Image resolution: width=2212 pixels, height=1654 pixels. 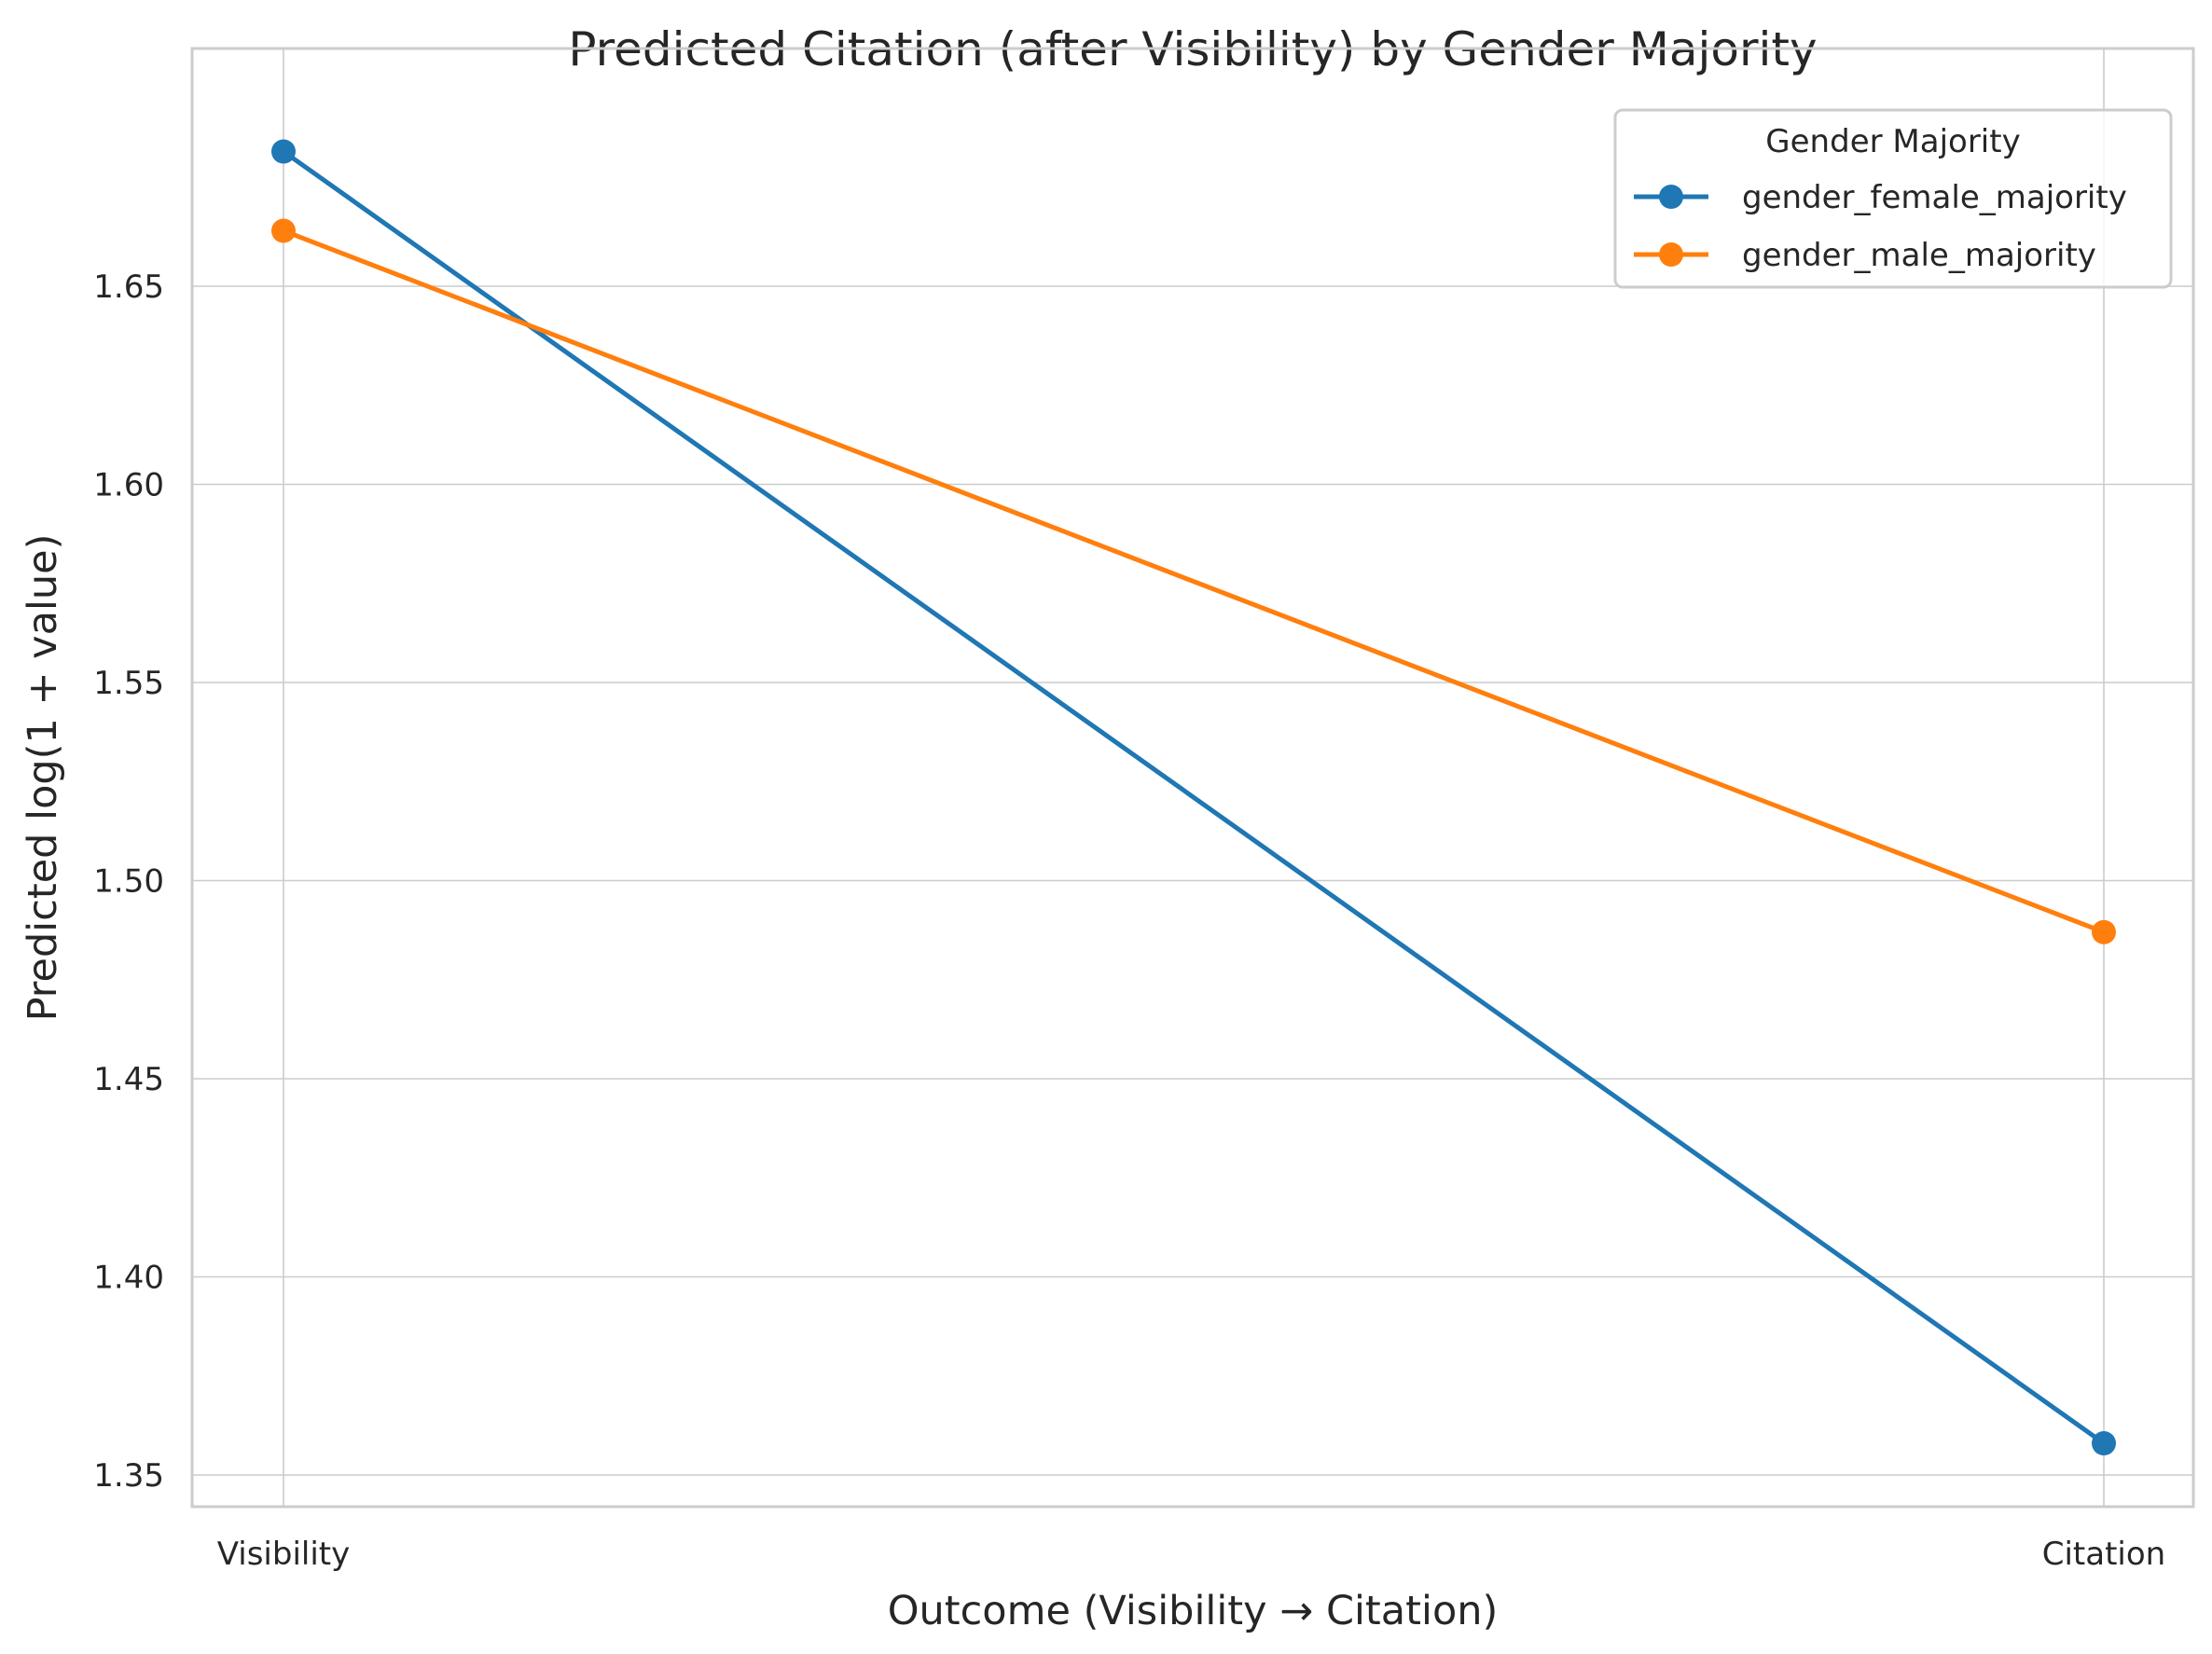 What do you see at coordinates (1934, 198) in the screenshot?
I see `legend-label: gender_female_majority` at bounding box center [1934, 198].